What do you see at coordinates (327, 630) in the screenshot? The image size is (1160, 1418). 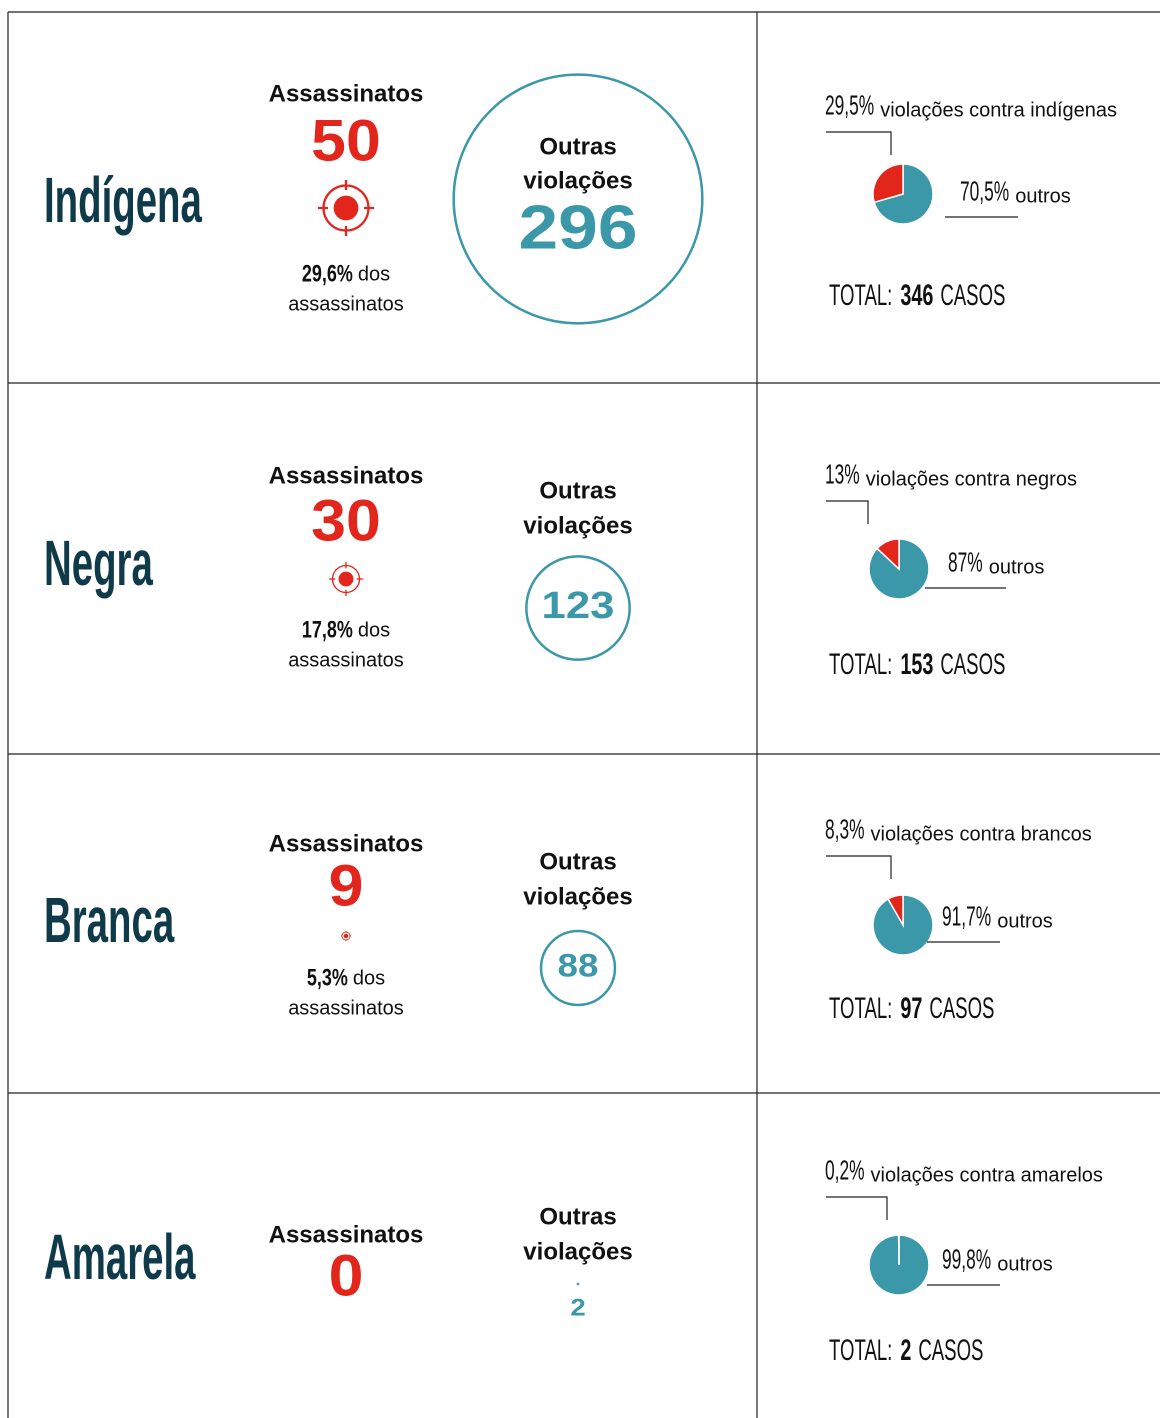 I see `murders-share: 17,8%` at bounding box center [327, 630].